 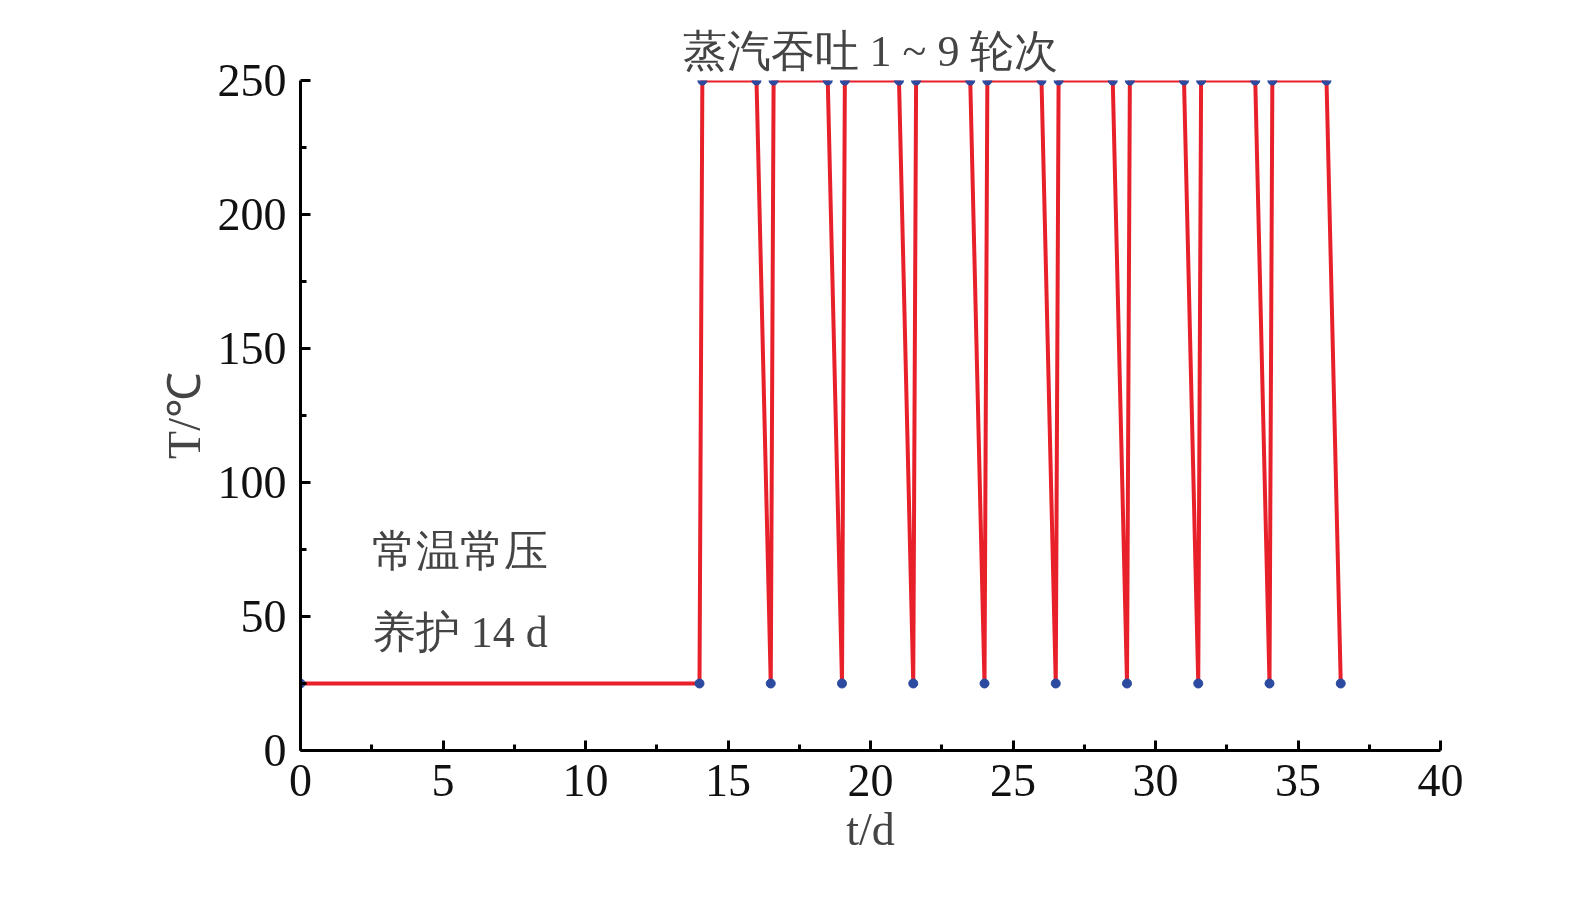 I want to click on x-tick-label: 10, so click(x=585, y=780).